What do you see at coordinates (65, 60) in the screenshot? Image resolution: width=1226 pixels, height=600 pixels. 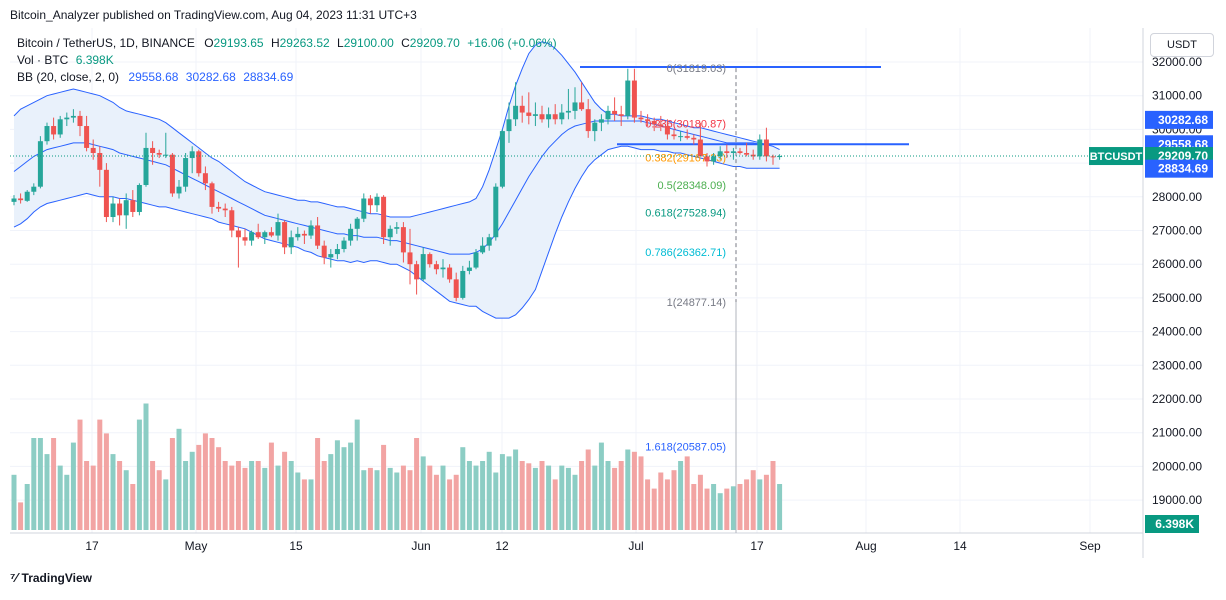 I see `volume-legend: Vol · BTC 6.398K` at bounding box center [65, 60].